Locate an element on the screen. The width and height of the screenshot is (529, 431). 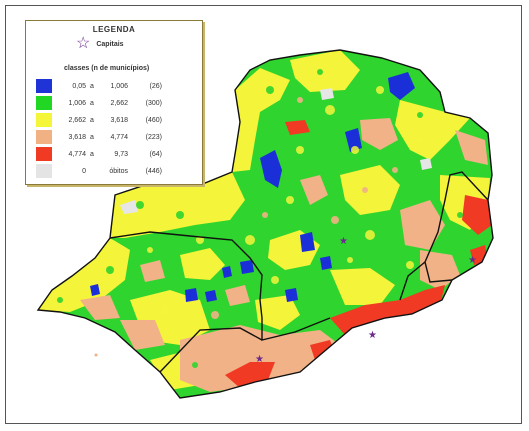
class-to: óbitos is located at coordinates (118, 171).